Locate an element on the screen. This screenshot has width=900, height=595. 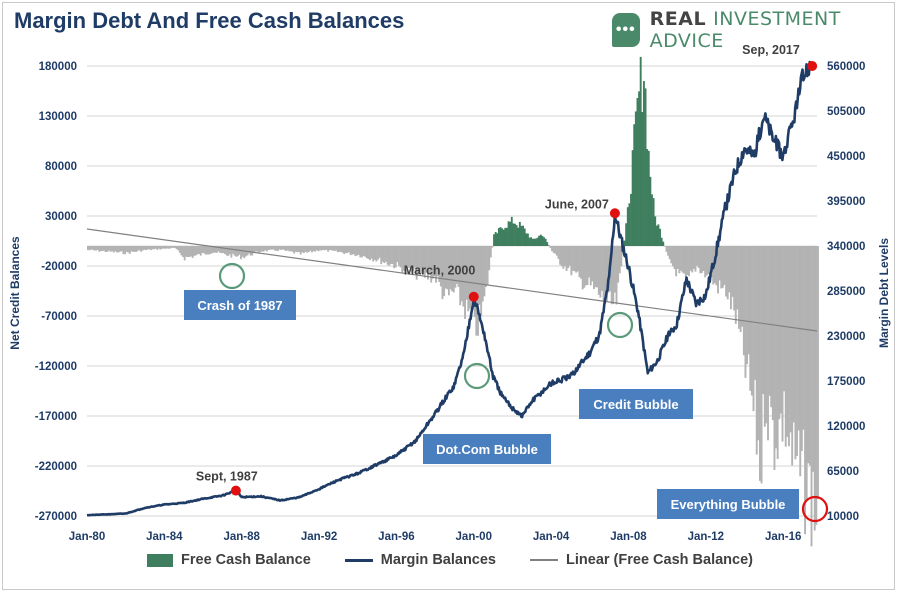
peak-annotation-label: Sep, 2017 is located at coordinates (771, 50).